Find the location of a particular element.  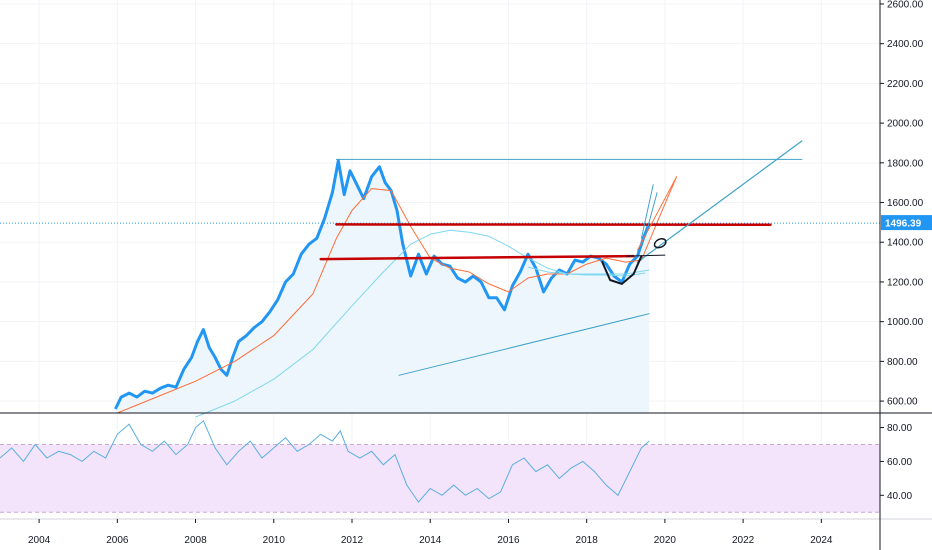

rsi-axis-label: 60.00 is located at coordinates (899, 462).